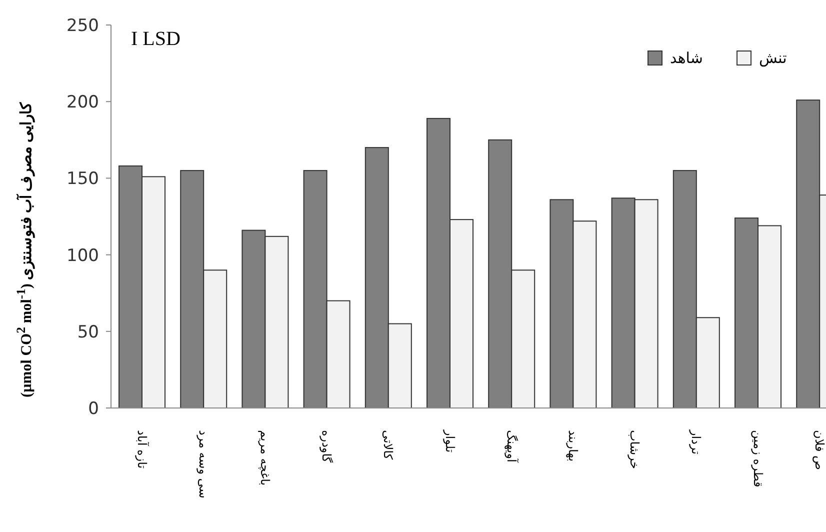  Describe the element at coordinates (142, 449) in the screenshot. I see `x-tick-label: تازه آباد` at that location.